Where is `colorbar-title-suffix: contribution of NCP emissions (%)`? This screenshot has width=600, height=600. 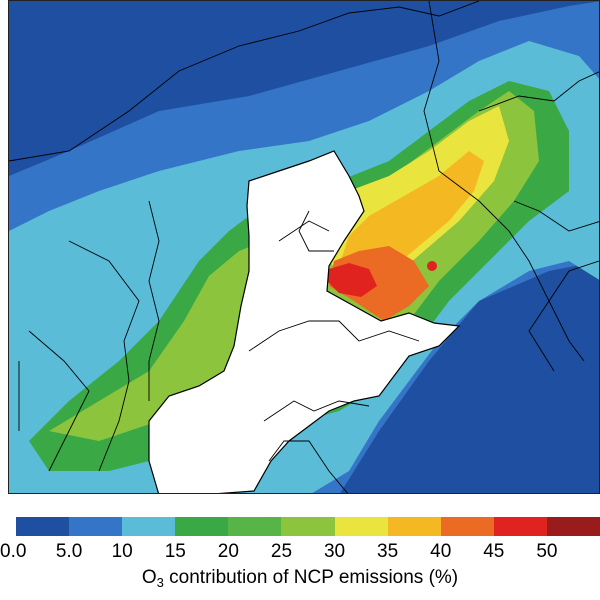
colorbar-title-suffix: contribution of NCP emissions (%) is located at coordinates (311, 577).